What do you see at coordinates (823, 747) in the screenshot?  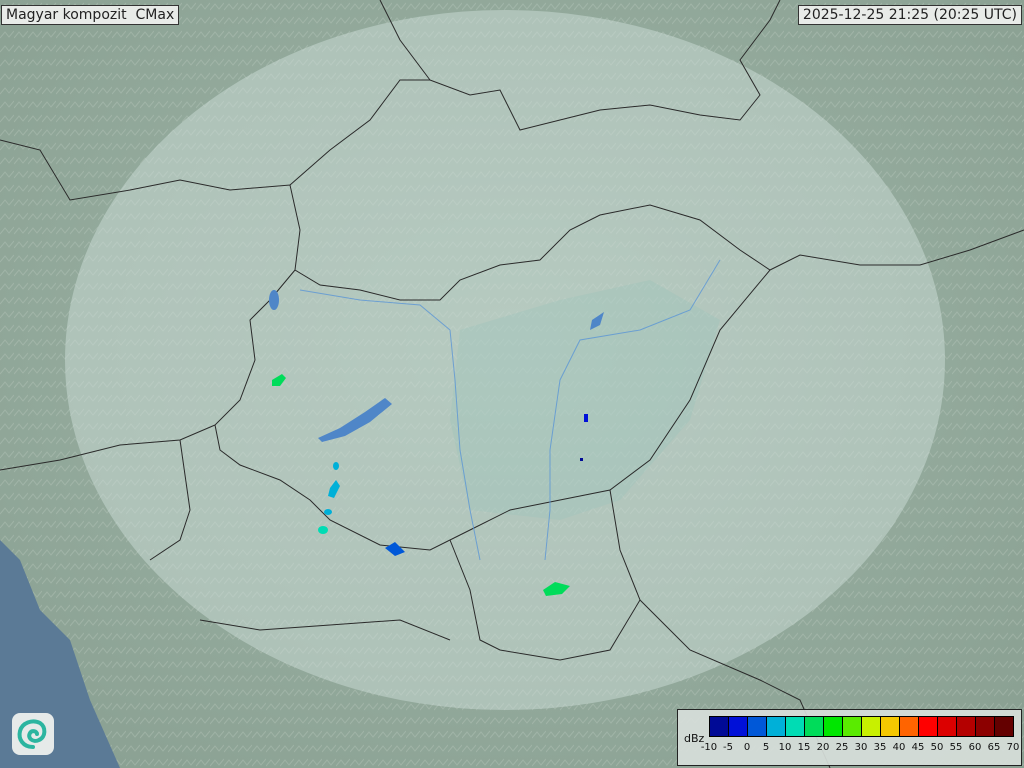 I see `legend-tick-label: 20` at bounding box center [823, 747].